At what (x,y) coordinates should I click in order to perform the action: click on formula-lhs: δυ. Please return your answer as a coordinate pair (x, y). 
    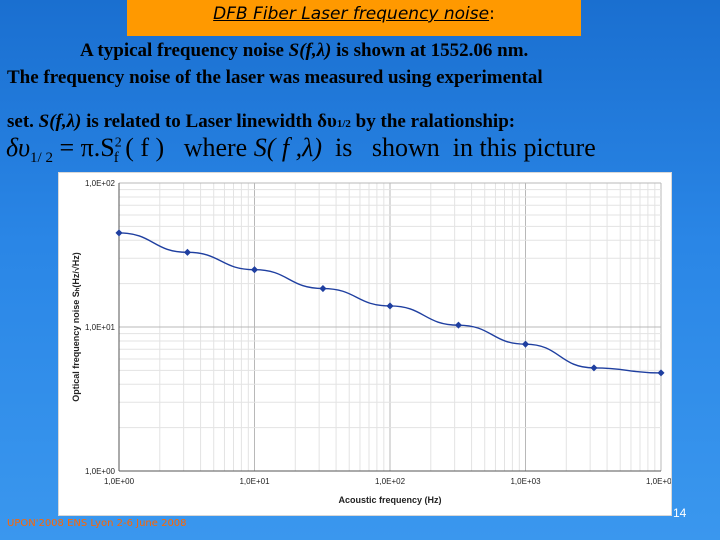
    Looking at the image, I should click on (18, 147).